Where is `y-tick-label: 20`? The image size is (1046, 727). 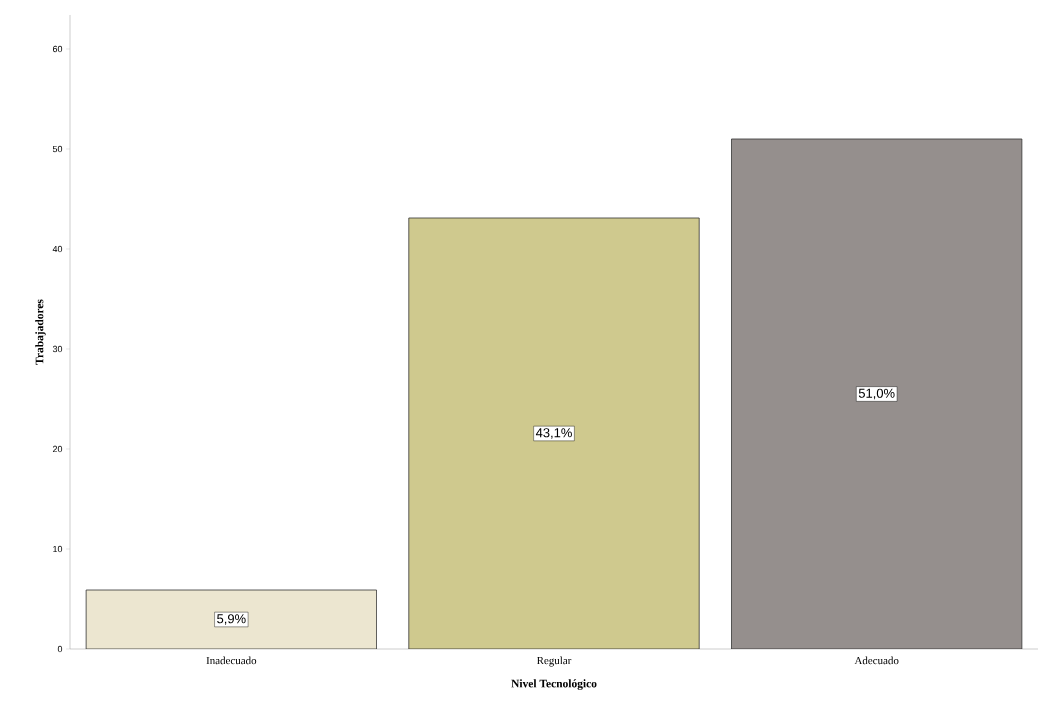 y-tick-label: 20 is located at coordinates (57, 449).